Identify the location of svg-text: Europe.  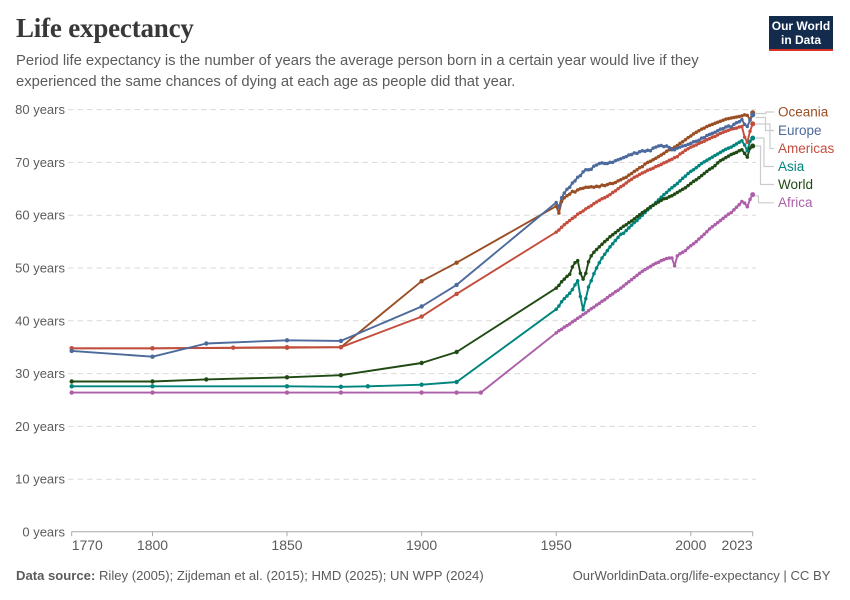
(800, 130).